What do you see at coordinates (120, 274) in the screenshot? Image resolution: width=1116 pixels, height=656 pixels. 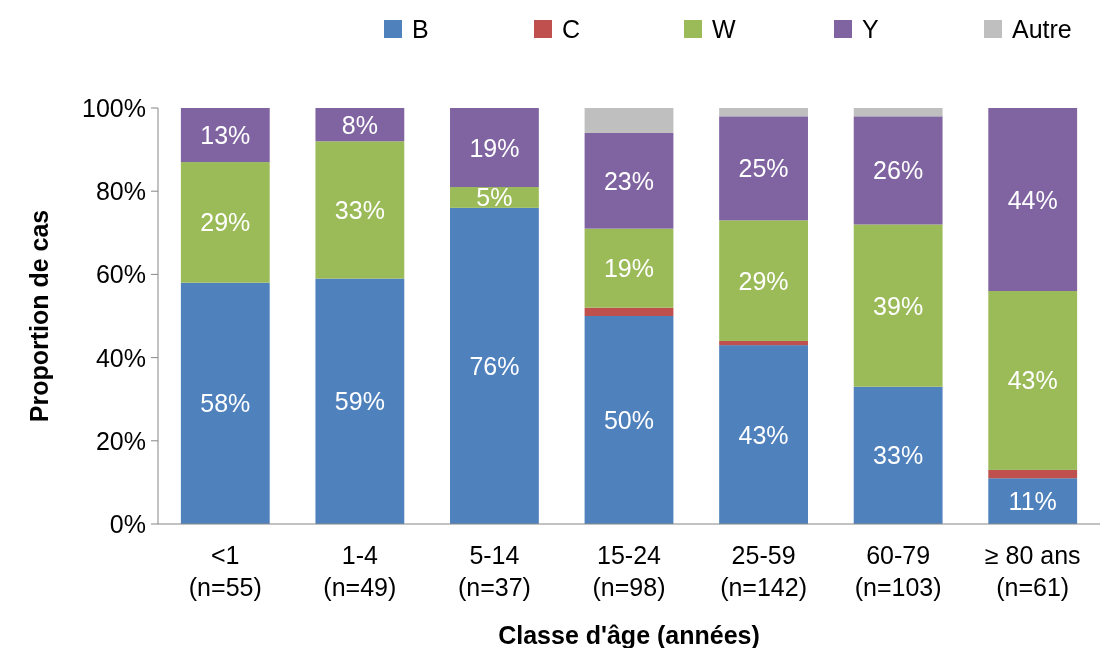 I see `y-tick-label: 60%` at bounding box center [120, 274].